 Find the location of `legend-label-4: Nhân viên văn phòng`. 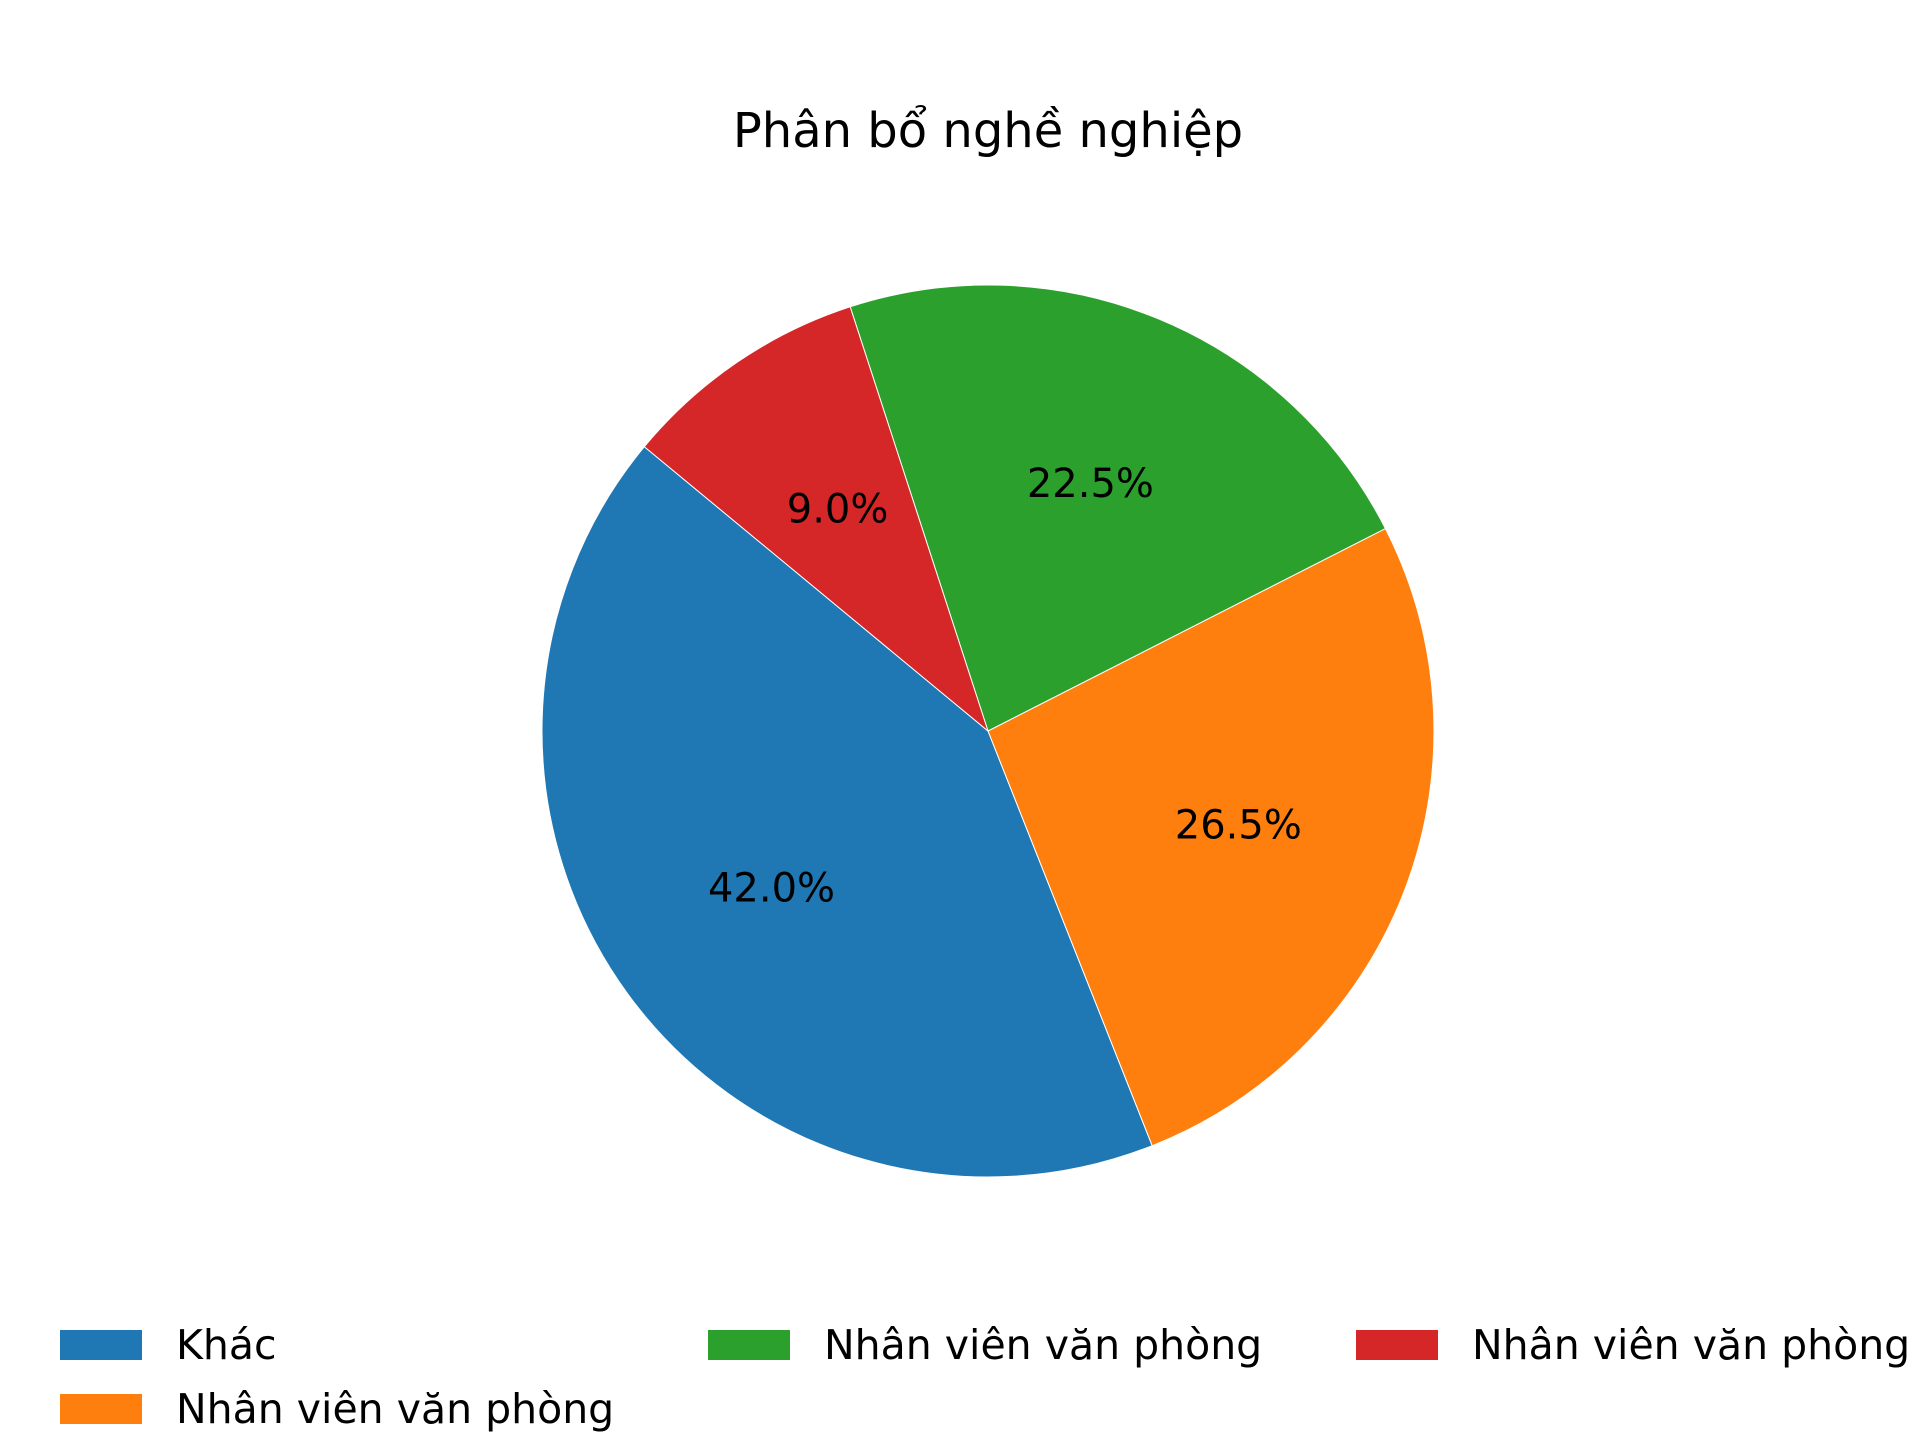

legend-label-4: Nhân viên văn phòng is located at coordinates (1691, 1345).